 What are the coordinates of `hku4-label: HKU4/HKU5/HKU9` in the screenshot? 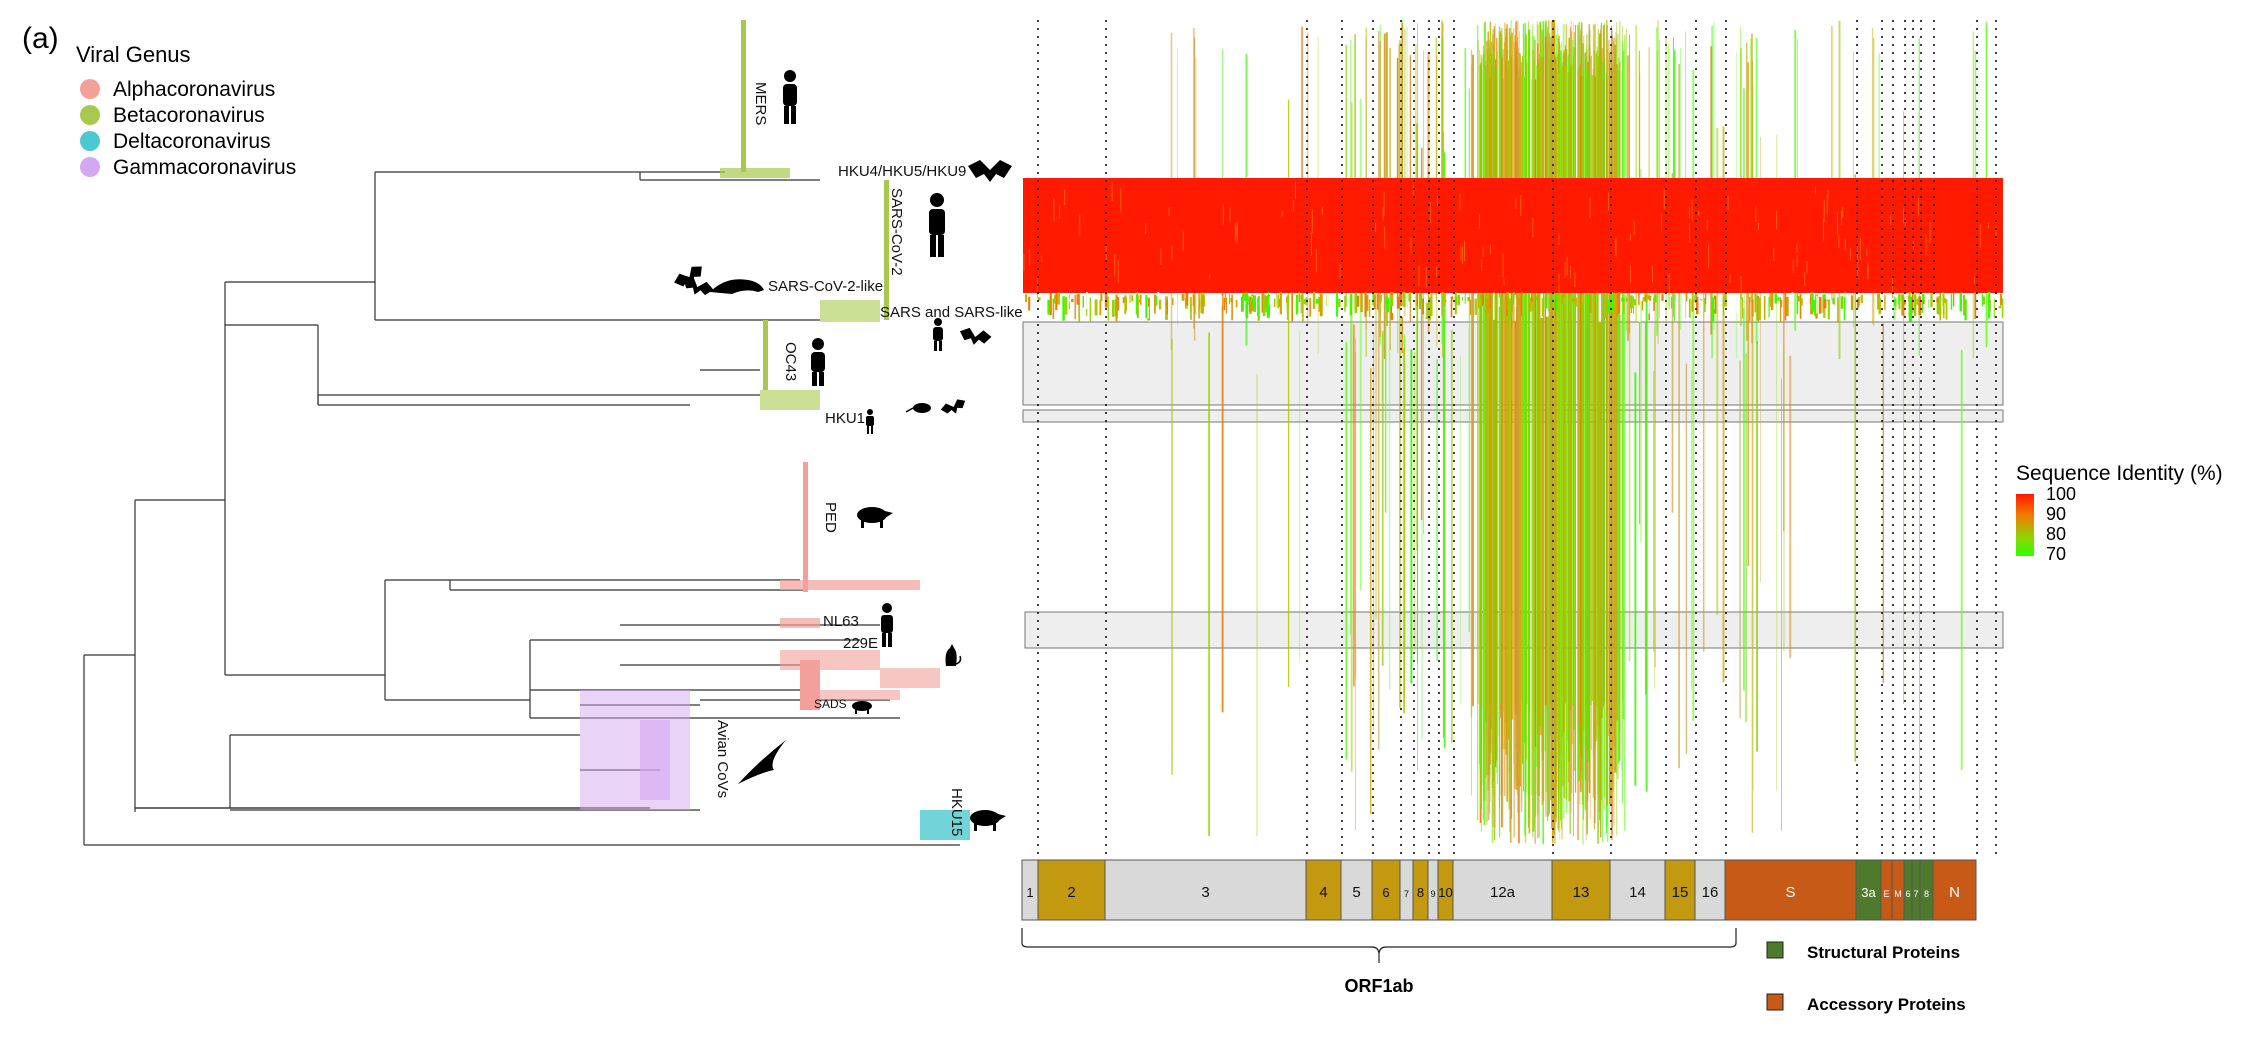 It's located at (902, 171).